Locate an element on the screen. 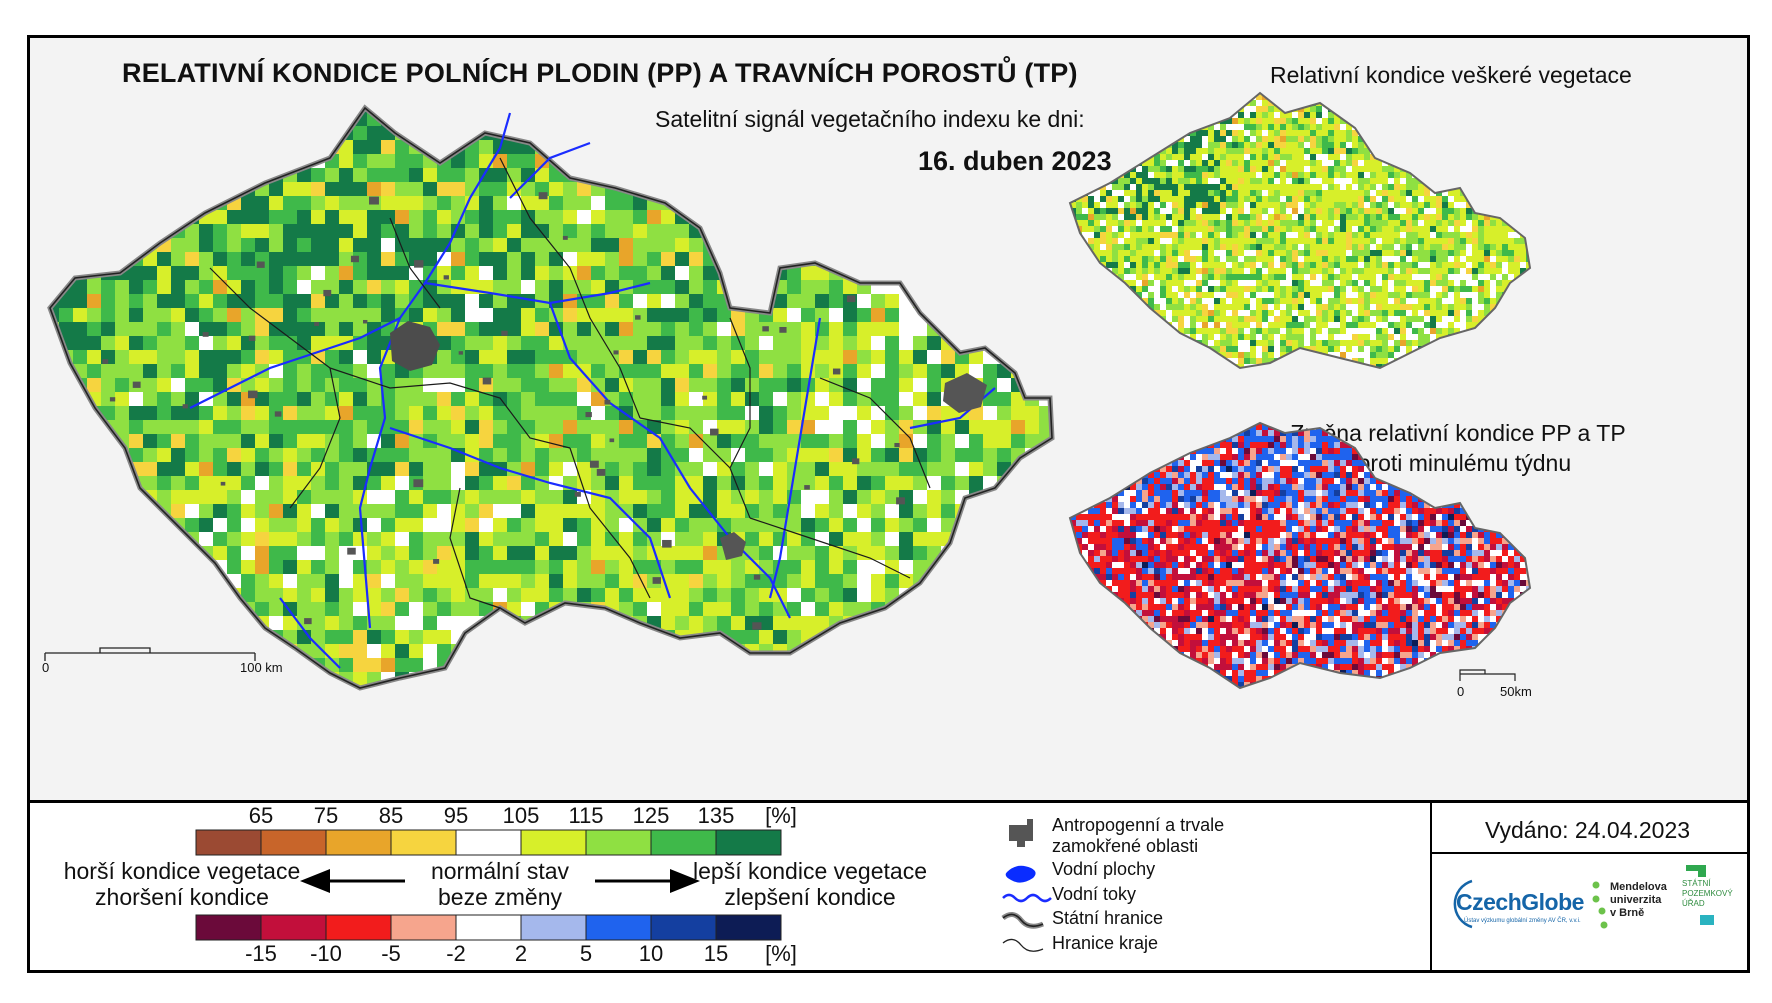  map-symbol-legend is located at coordinates (1026, 885).